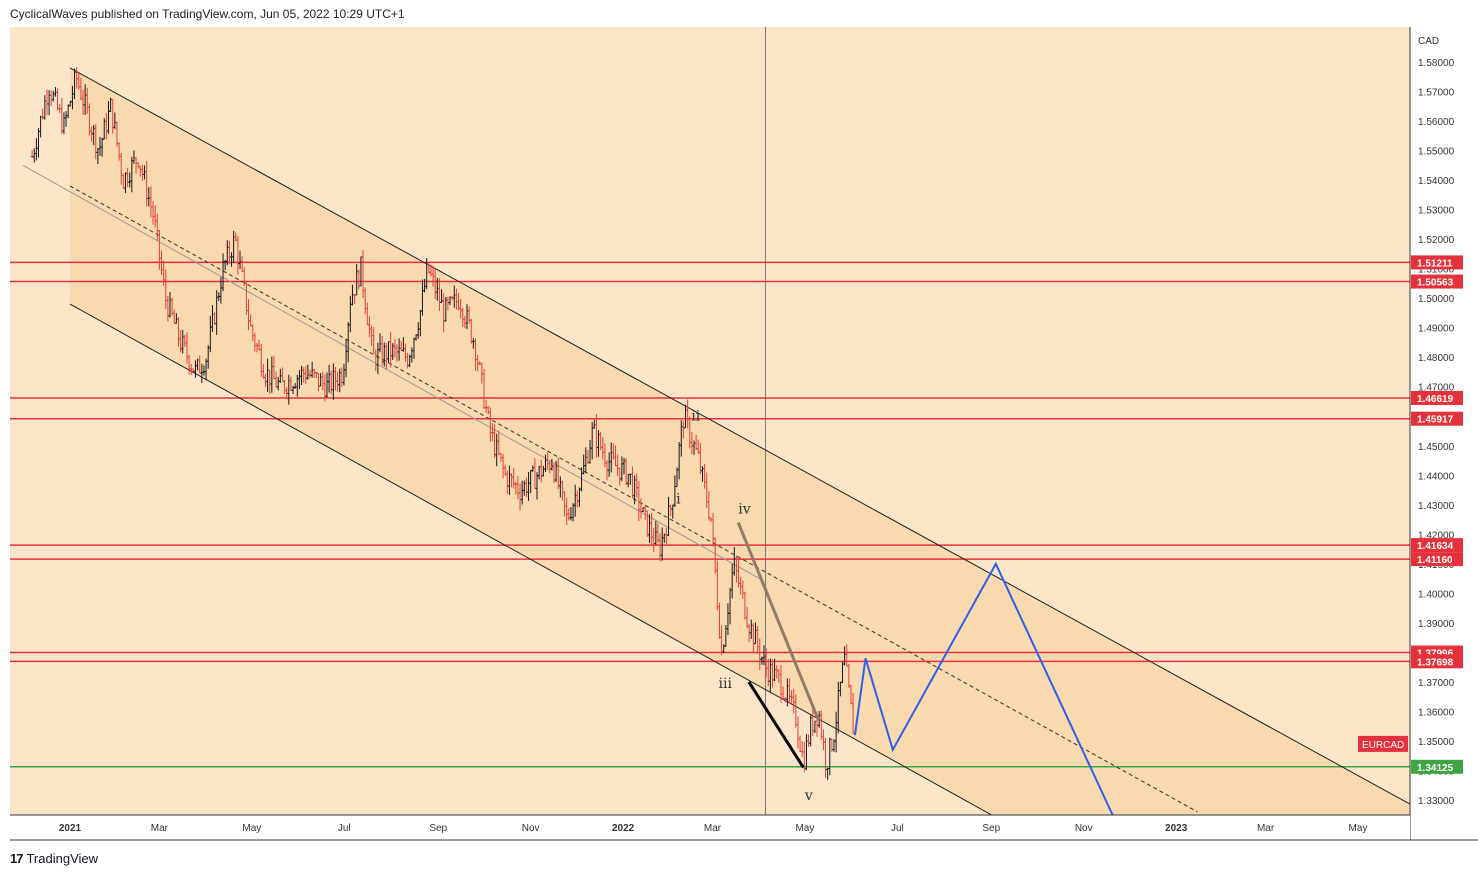 The height and width of the screenshot is (877, 1478). What do you see at coordinates (1436, 535) in the screenshot?
I see `price-tick-label: 1.42000` at bounding box center [1436, 535].